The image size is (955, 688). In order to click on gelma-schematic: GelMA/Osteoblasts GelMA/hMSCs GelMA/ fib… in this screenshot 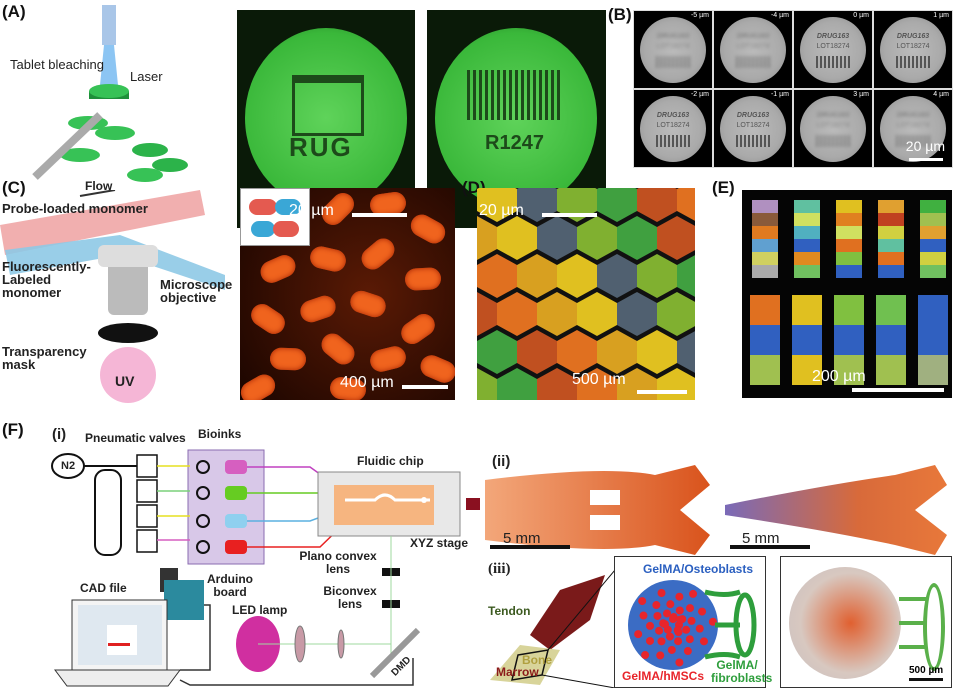, I will do `click(693, 622)`.